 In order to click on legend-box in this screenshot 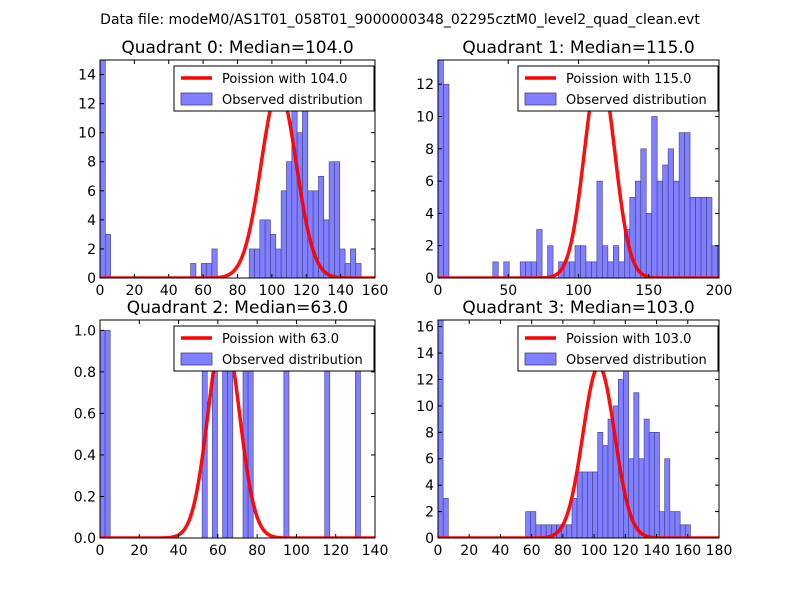, I will do `click(618, 88)`.